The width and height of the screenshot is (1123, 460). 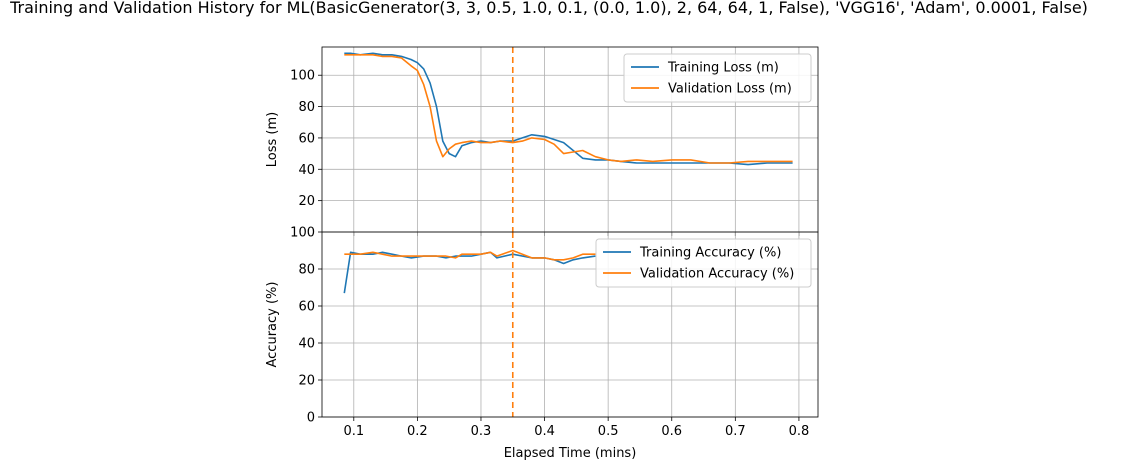 I want to click on legend: Training Loss (m) Validation Loss (m), so click(x=717, y=78).